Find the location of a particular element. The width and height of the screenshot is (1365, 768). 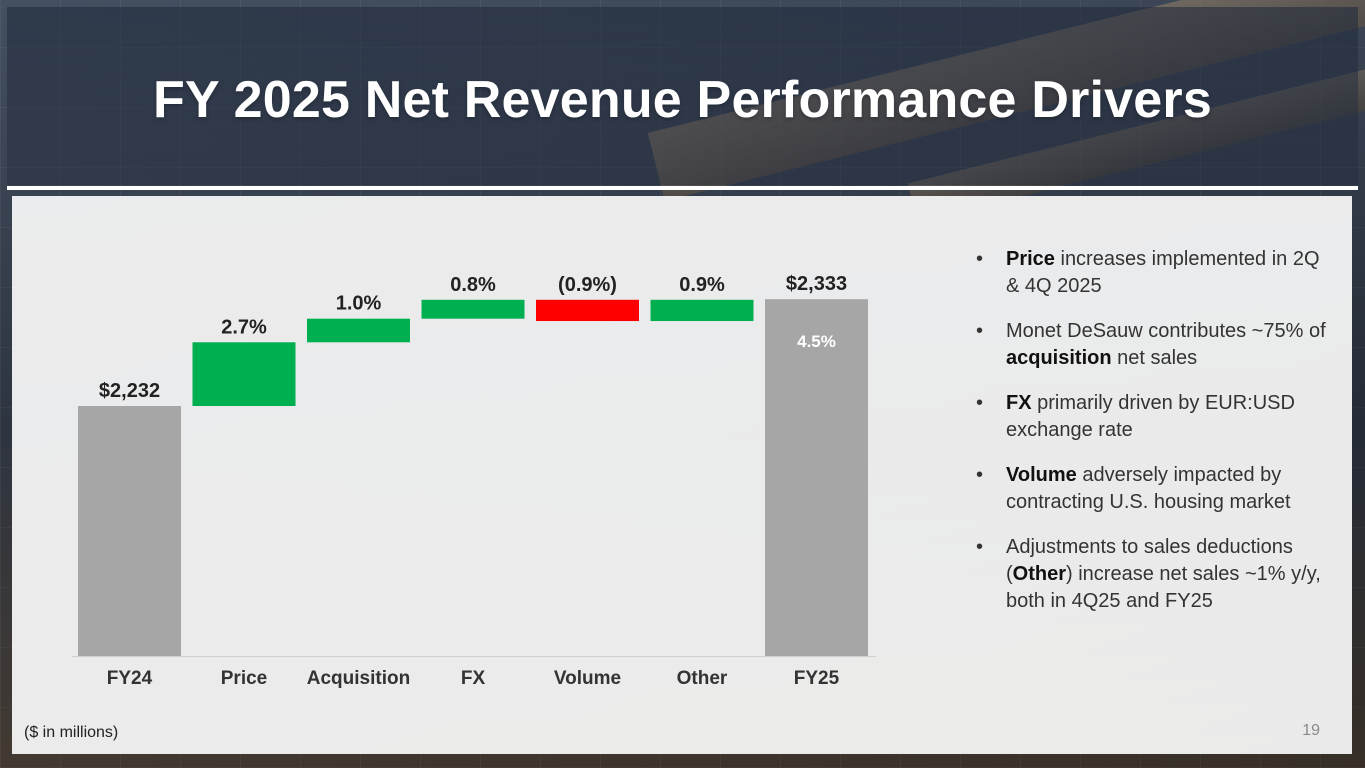

x-tick-label-volume: Volume is located at coordinates (587, 678).